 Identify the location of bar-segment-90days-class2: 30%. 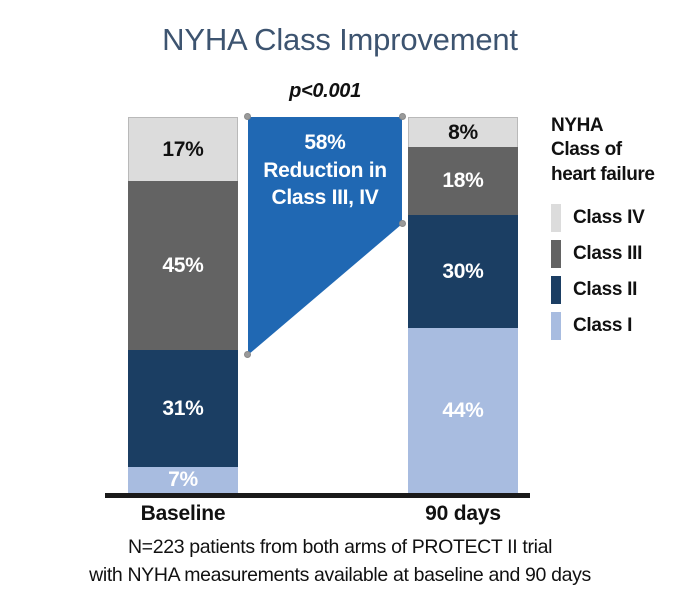
(463, 271).